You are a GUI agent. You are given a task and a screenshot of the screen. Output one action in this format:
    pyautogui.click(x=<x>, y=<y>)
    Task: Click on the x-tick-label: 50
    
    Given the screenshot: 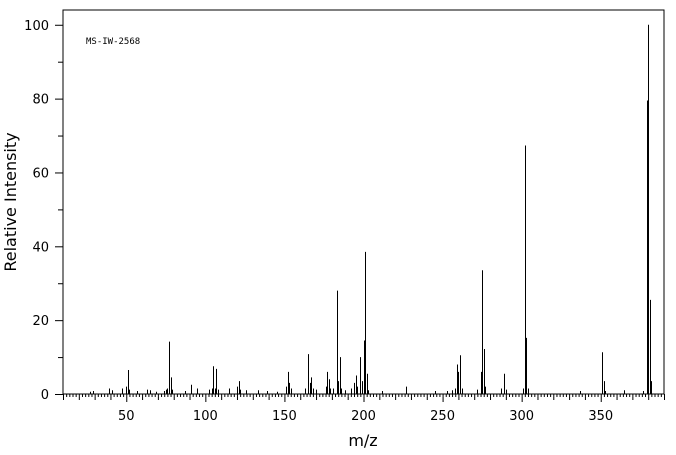 What is the action you would take?
    pyautogui.click(x=126, y=416)
    